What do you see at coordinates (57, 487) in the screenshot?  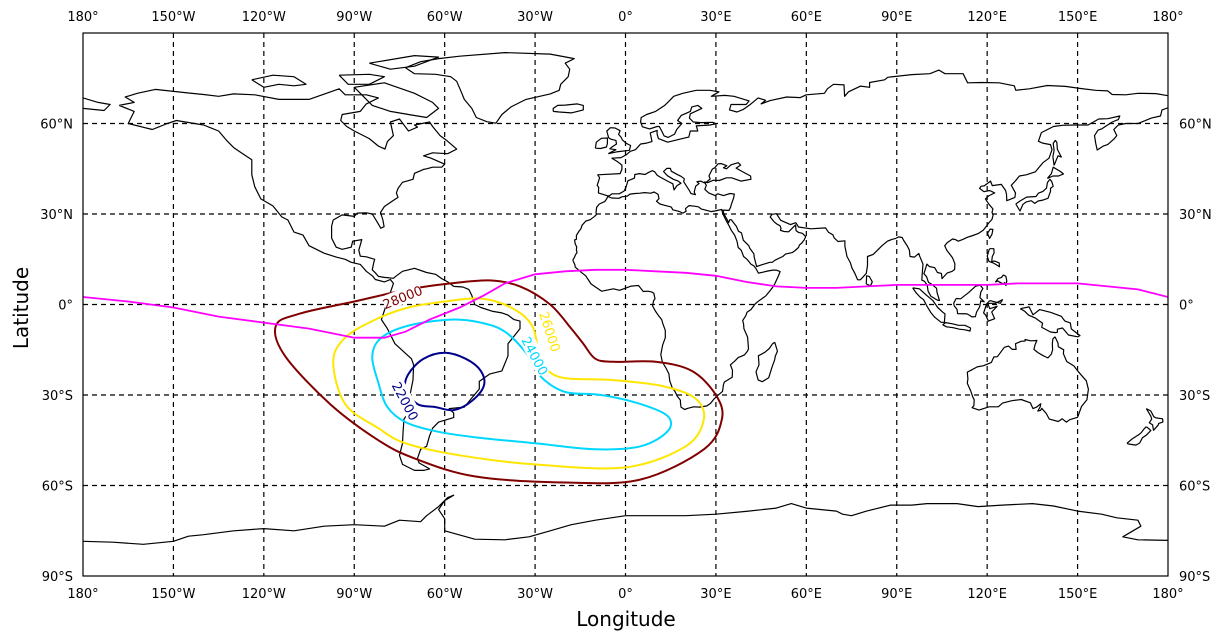 I see `lat-tick-label-left: 60°S` at bounding box center [57, 487].